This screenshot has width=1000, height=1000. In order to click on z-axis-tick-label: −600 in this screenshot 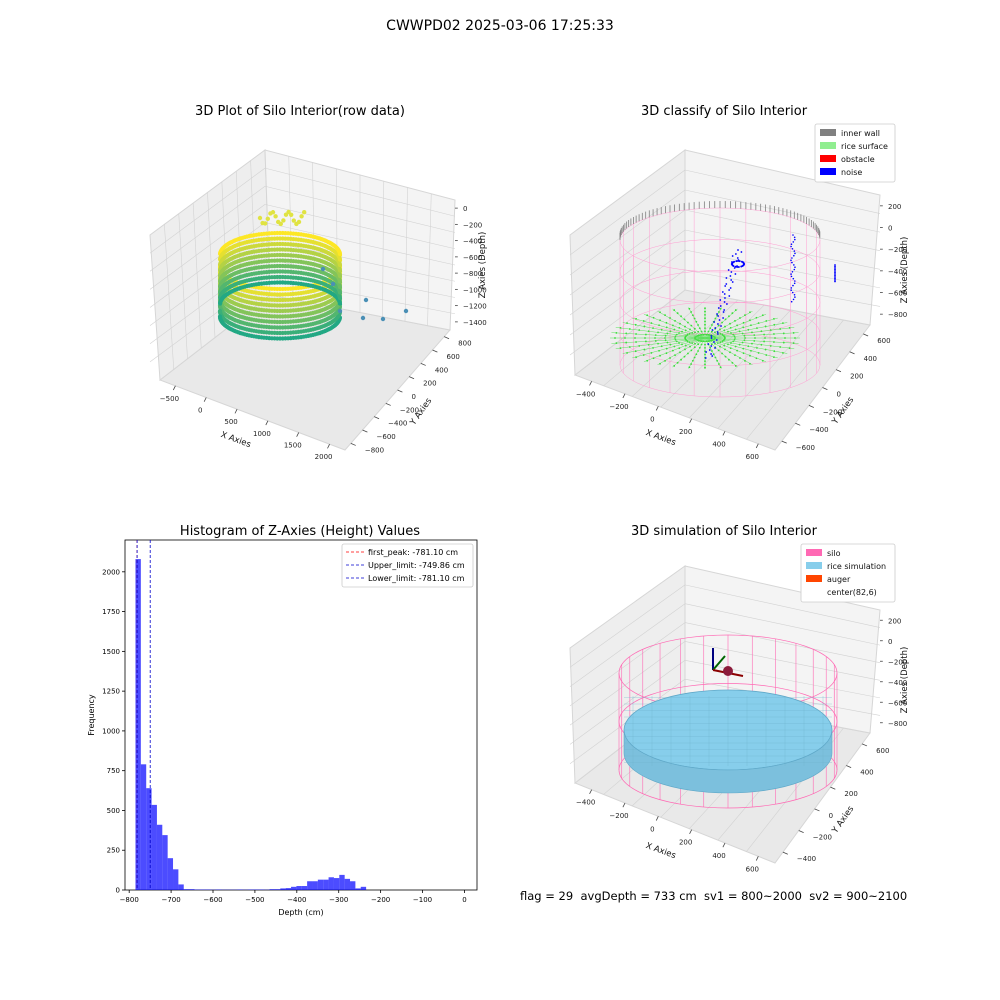, I will do `click(472, 258)`.